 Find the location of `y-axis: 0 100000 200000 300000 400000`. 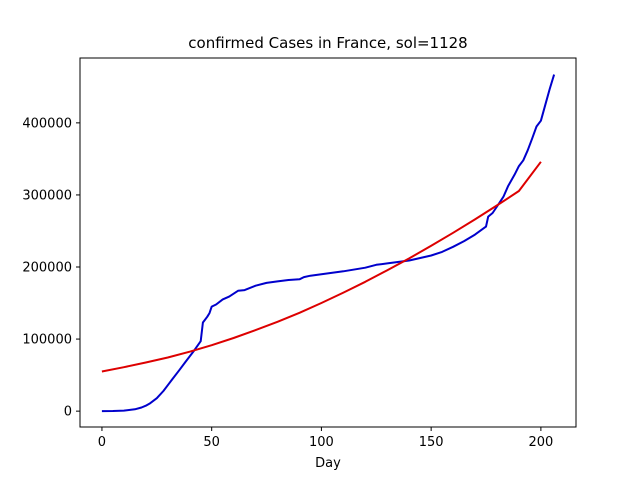

y-axis: 0 100000 200000 300000 400000 is located at coordinates (51, 268).